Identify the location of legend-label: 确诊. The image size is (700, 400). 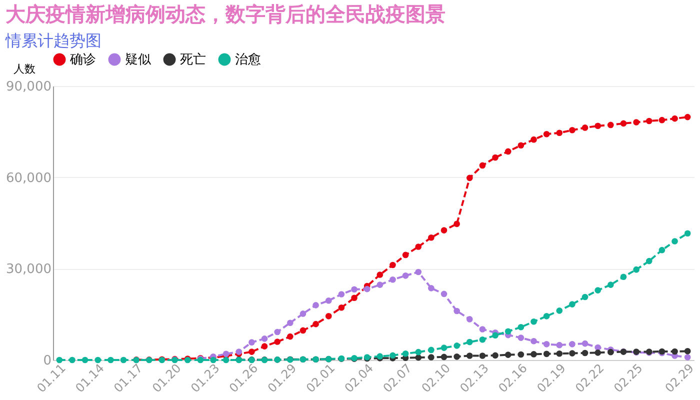
(82, 60).